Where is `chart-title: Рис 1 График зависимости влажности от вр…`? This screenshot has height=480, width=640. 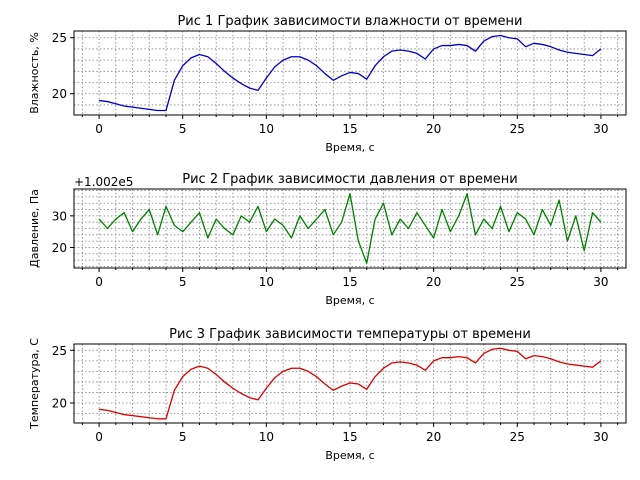
chart-title: Рис 1 График зависимости влажности от вр… is located at coordinates (349, 21).